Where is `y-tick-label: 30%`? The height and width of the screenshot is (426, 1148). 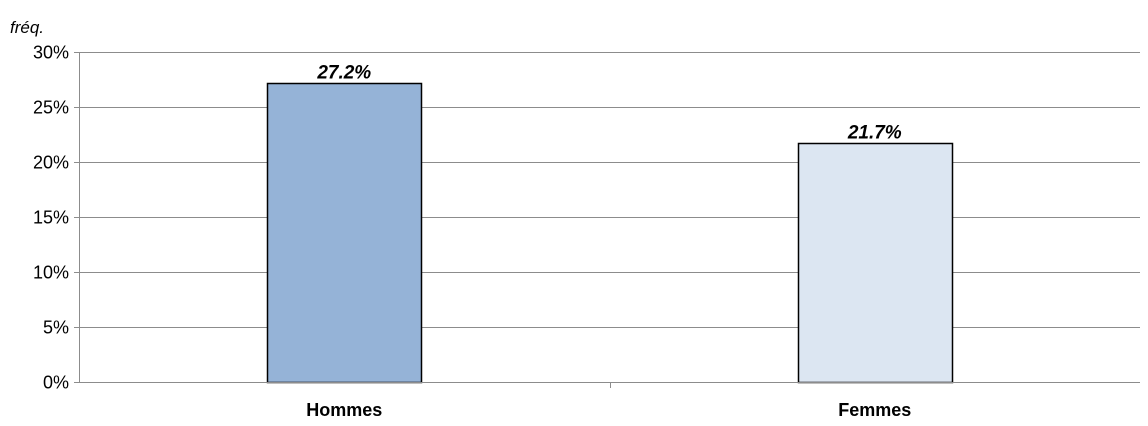 y-tick-label: 30% is located at coordinates (51, 53).